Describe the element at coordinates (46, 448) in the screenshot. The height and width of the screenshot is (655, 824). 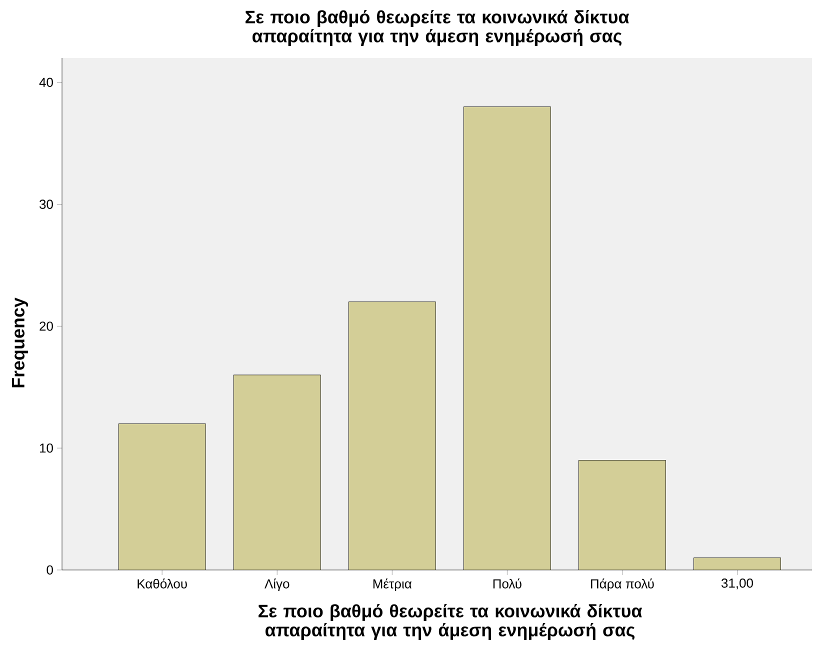
I see `y-tick-label: 10` at that location.